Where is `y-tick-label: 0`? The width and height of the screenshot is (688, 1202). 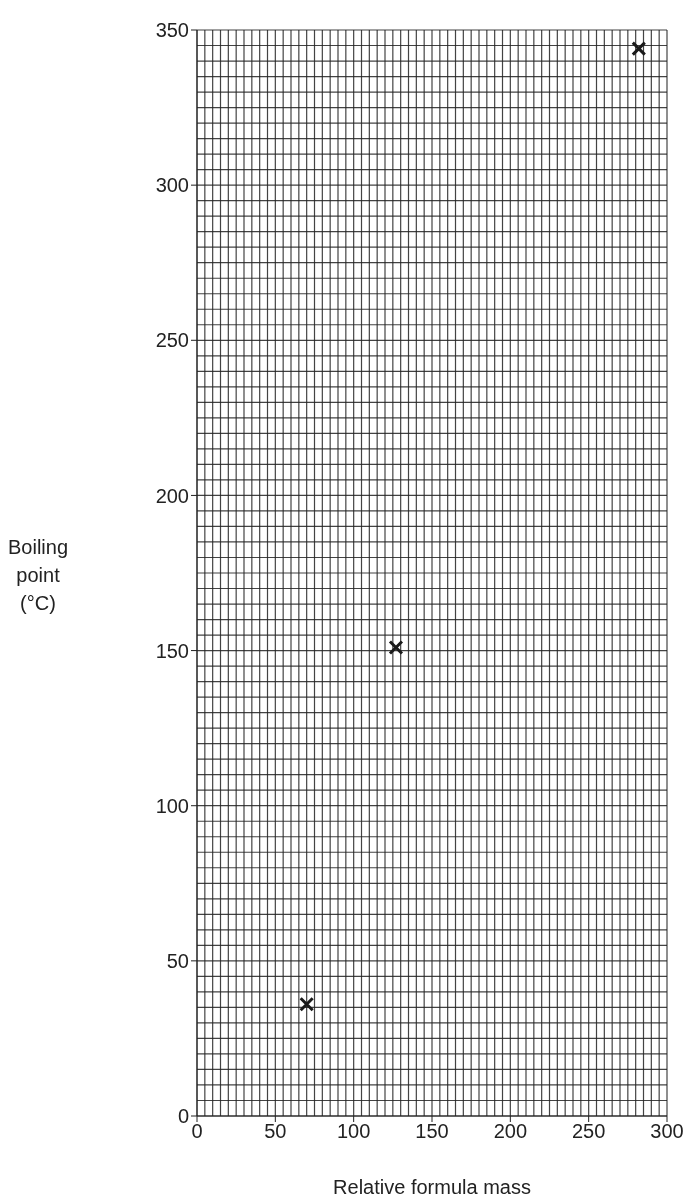 y-tick-label: 0 is located at coordinates (183, 1116).